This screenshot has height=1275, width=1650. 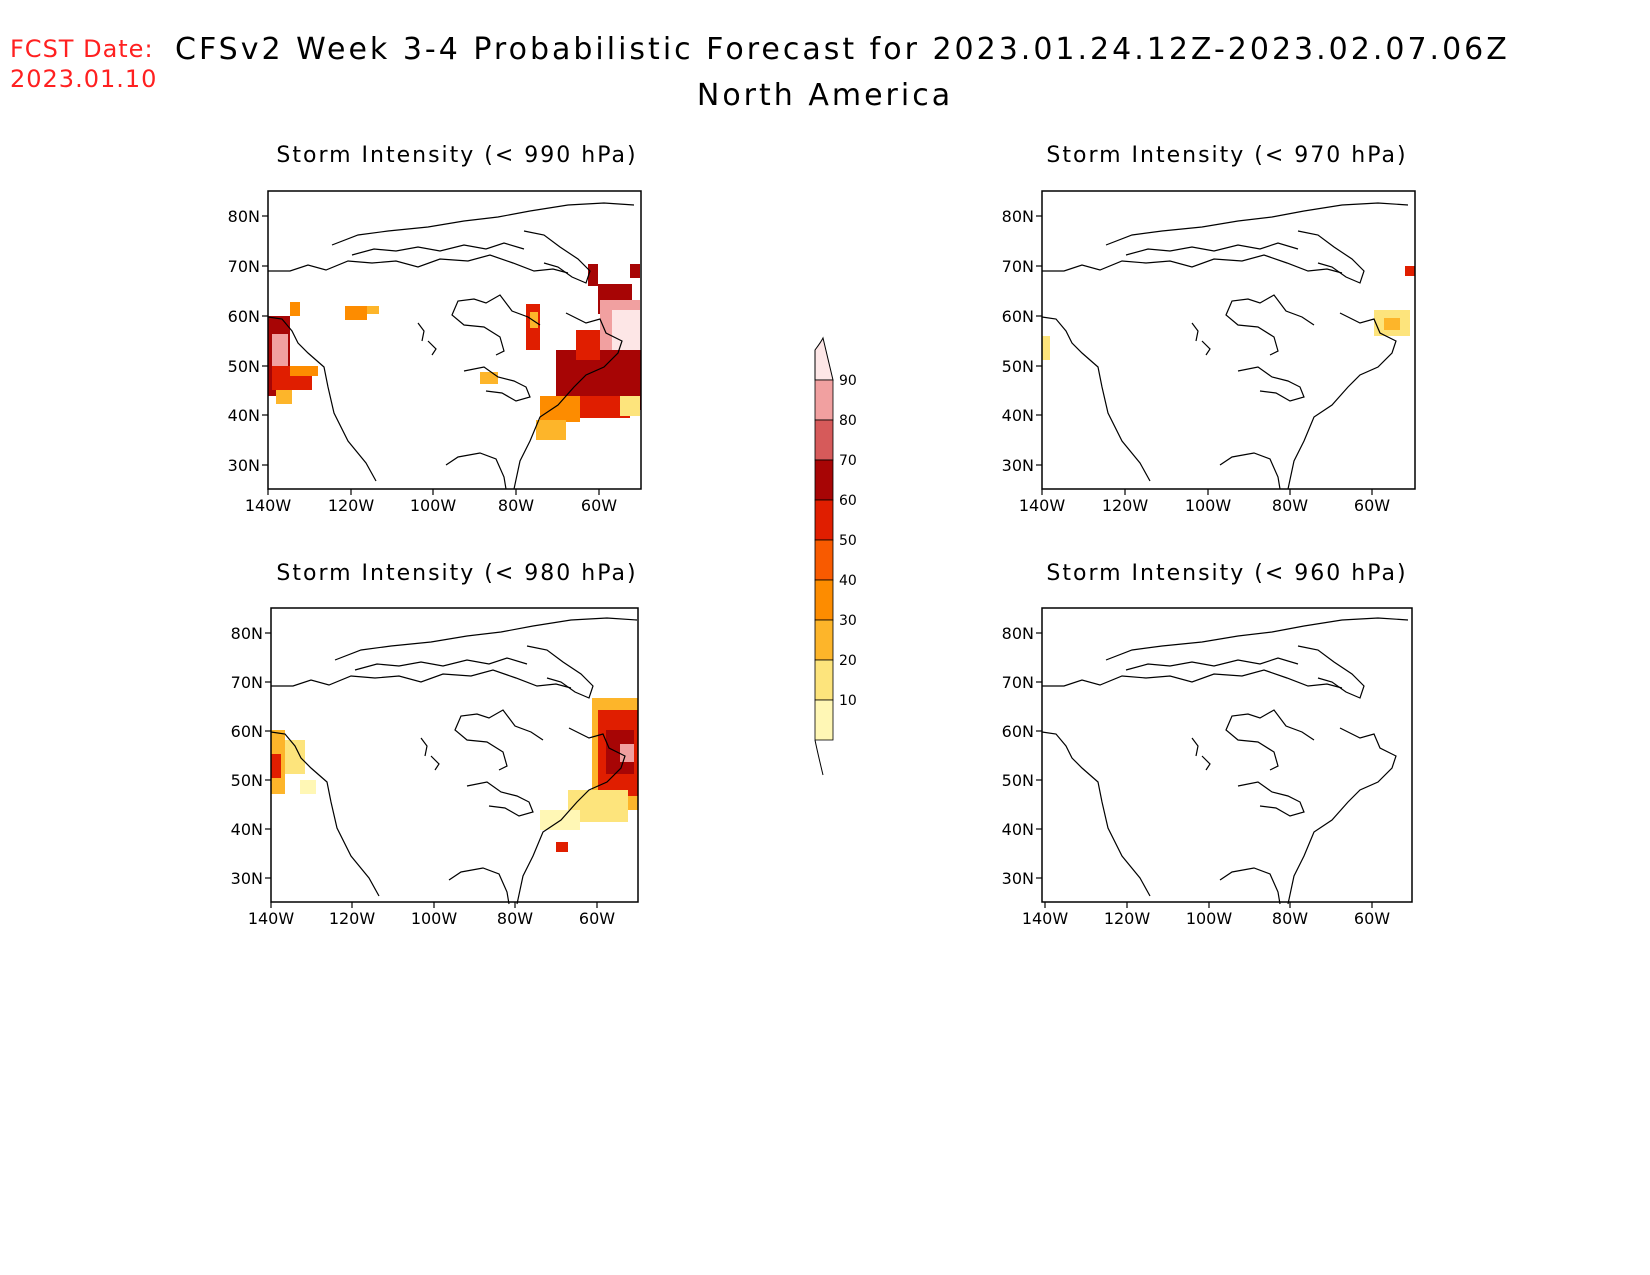 What do you see at coordinates (848, 421) in the screenshot?
I see `colorbar-level-label: 80` at bounding box center [848, 421].